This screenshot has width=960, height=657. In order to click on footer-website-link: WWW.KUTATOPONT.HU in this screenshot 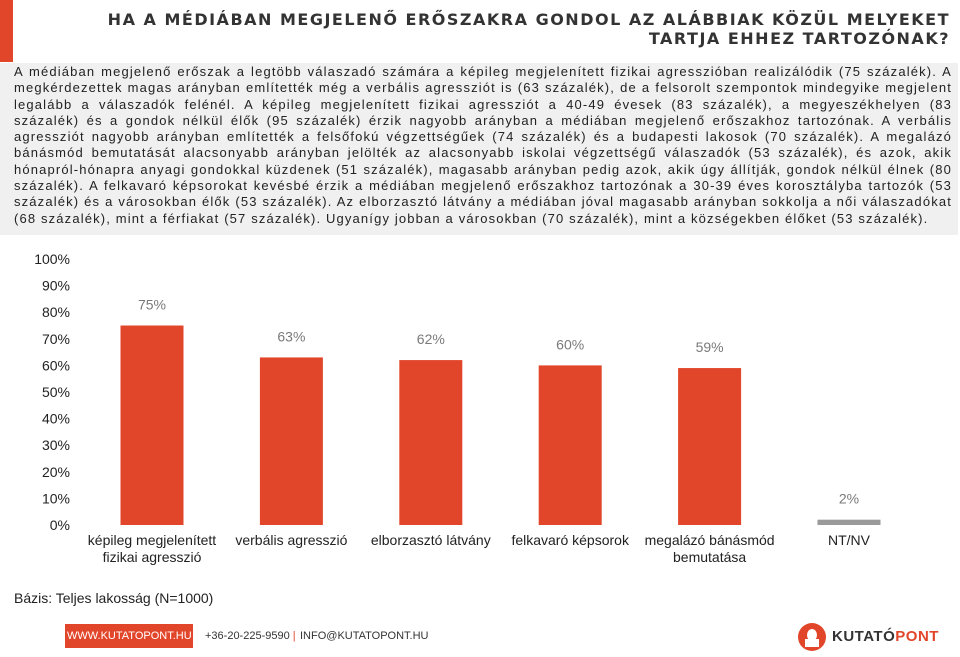, I will do `click(129, 636)`.